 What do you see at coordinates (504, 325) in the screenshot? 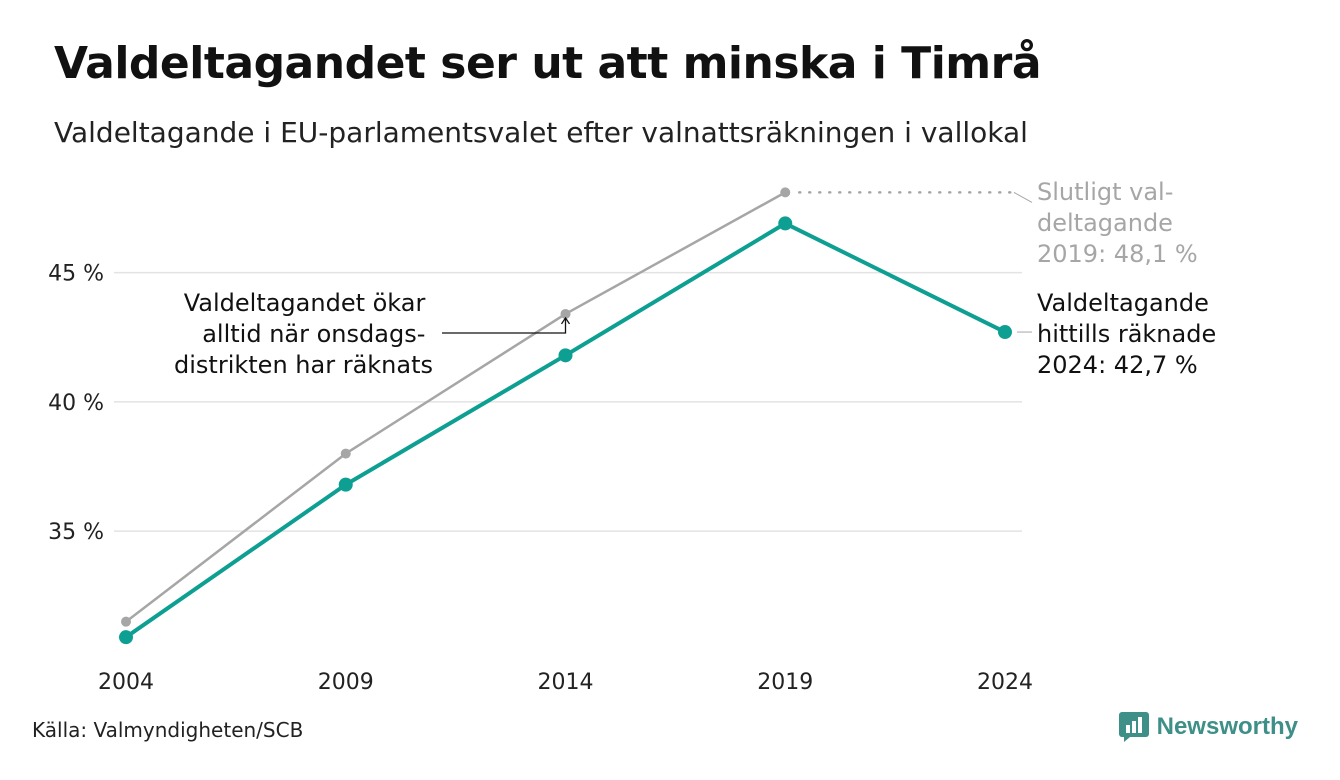
I see `wednesday-arrow` at bounding box center [504, 325].